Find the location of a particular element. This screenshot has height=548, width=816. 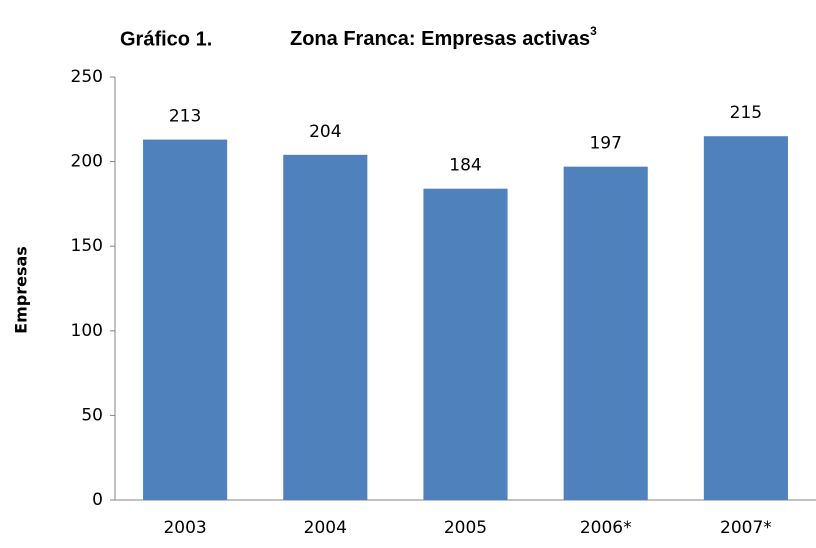

title-text: Zona Franca: Empresas activas is located at coordinates (440, 39).